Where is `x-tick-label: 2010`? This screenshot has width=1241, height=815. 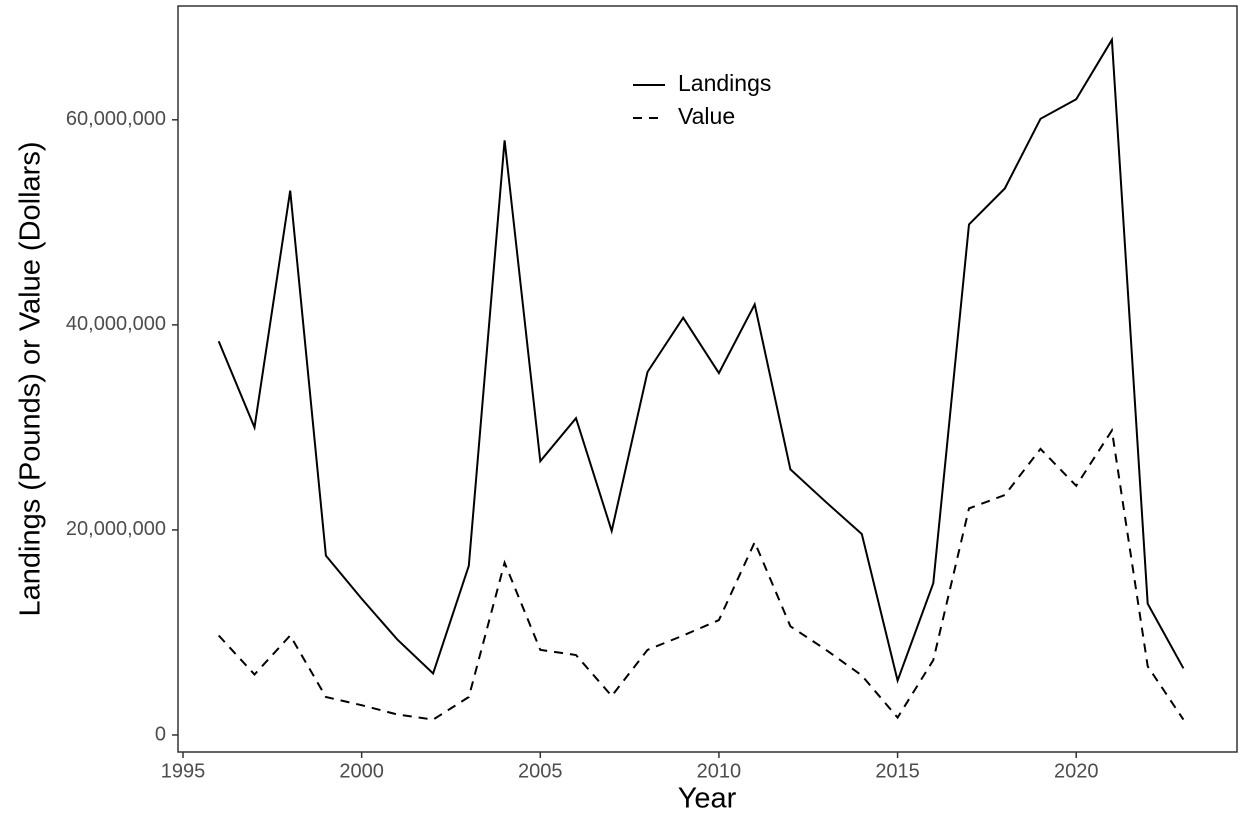
x-tick-label: 2010 is located at coordinates (719, 771).